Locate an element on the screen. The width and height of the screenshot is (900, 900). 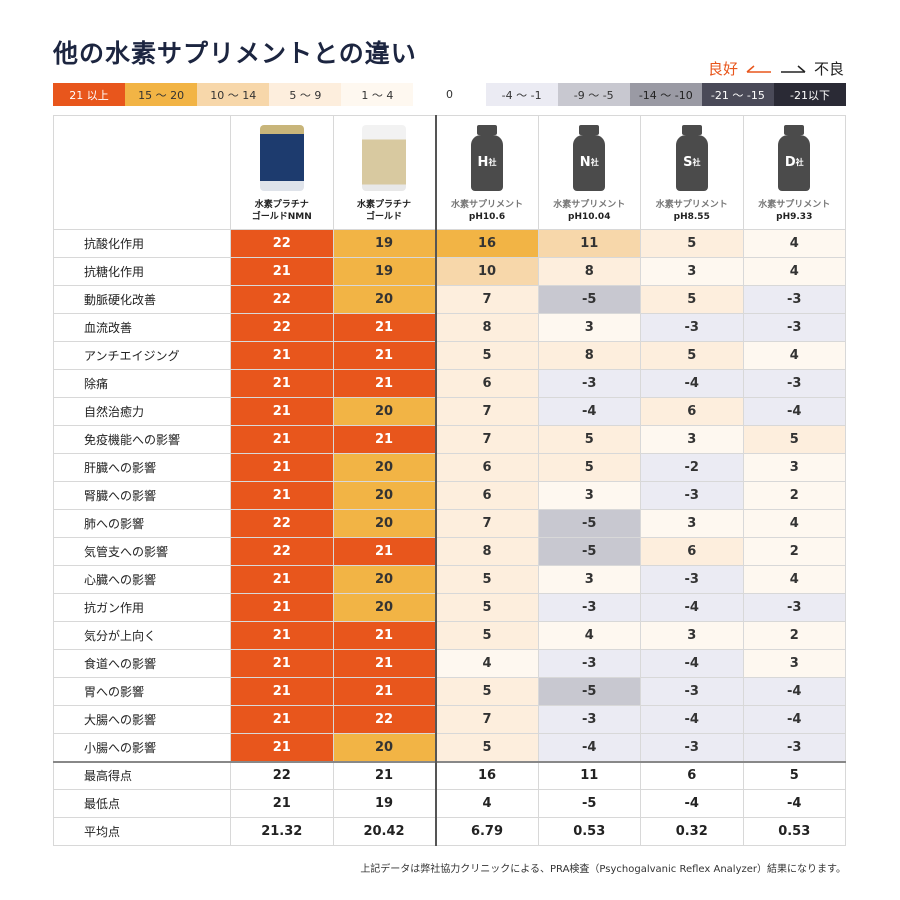
legend-item: -14 〜 -10 is located at coordinates (665, 94).